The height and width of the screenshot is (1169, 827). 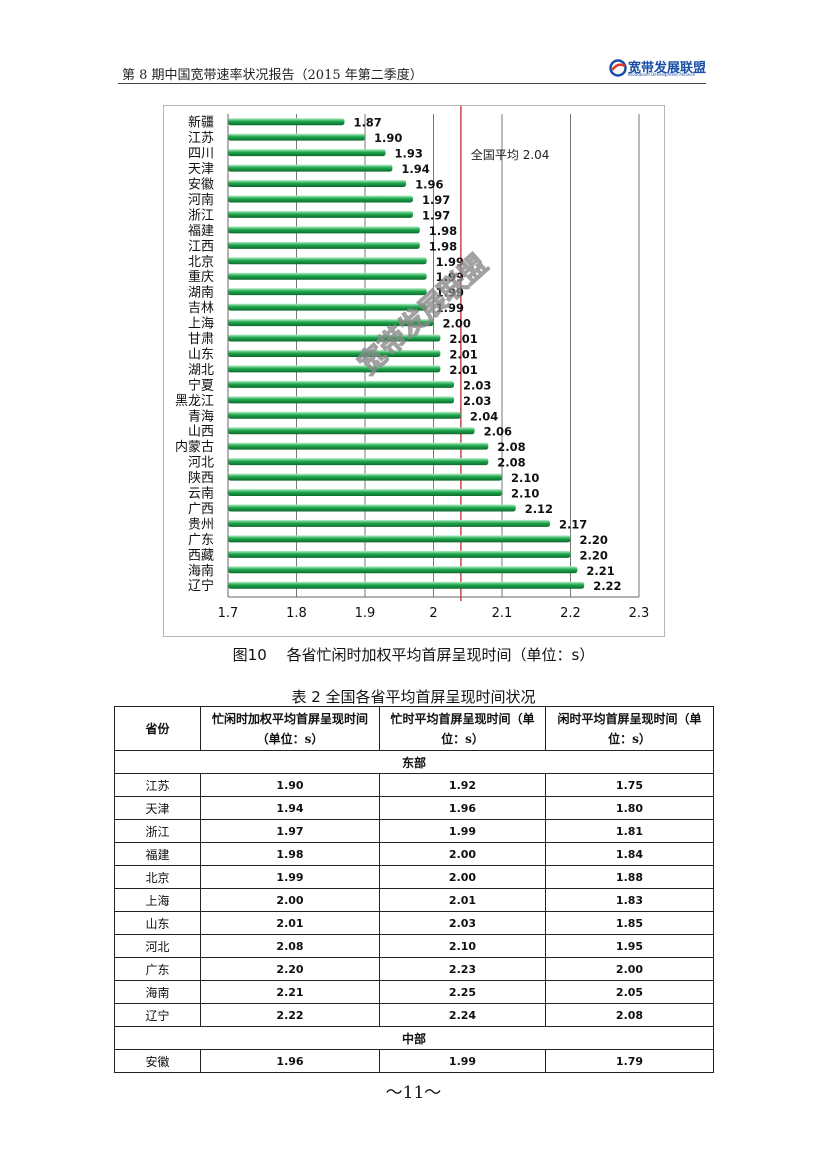 I want to click on data-label: 1.90, so click(x=388, y=138).